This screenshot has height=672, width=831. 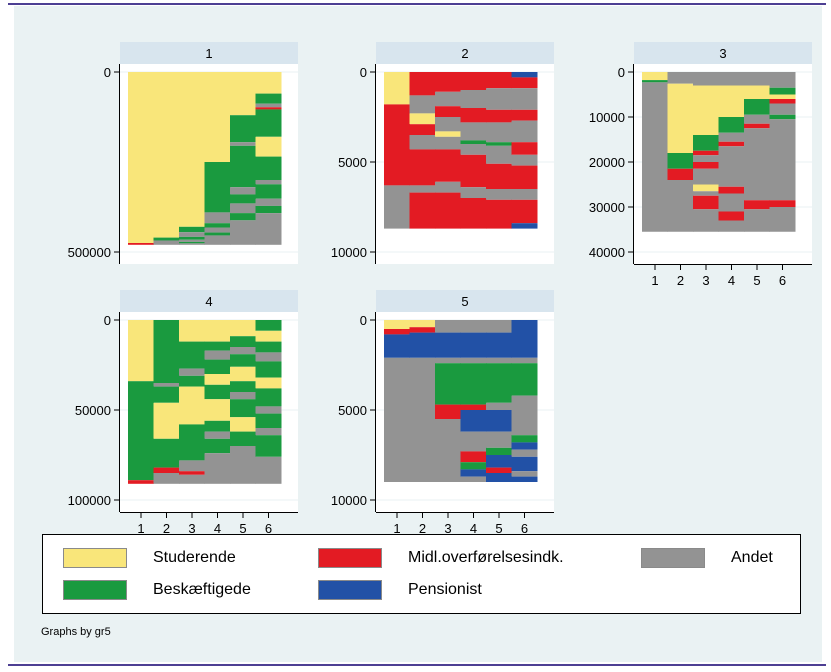 I want to click on y-tick-label: 50000, so click(x=93, y=410).